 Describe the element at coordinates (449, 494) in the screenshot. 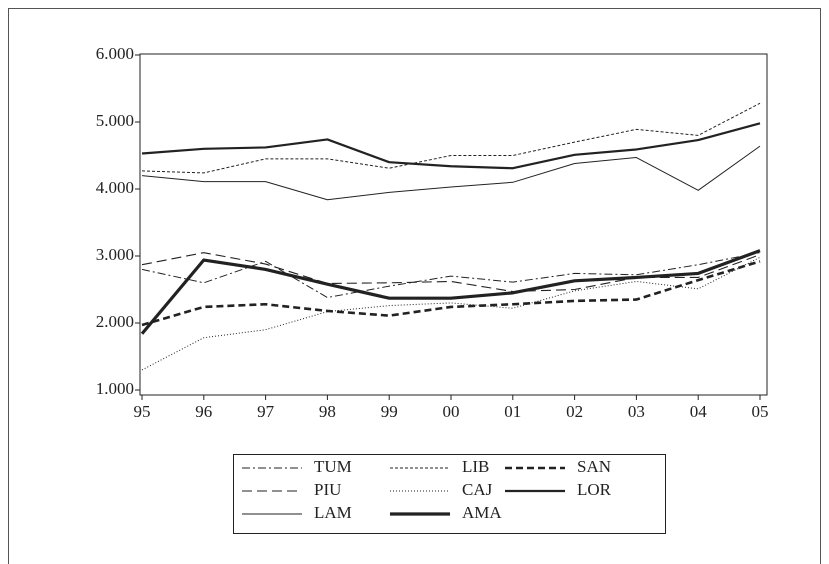

I see `legend-box` at that location.